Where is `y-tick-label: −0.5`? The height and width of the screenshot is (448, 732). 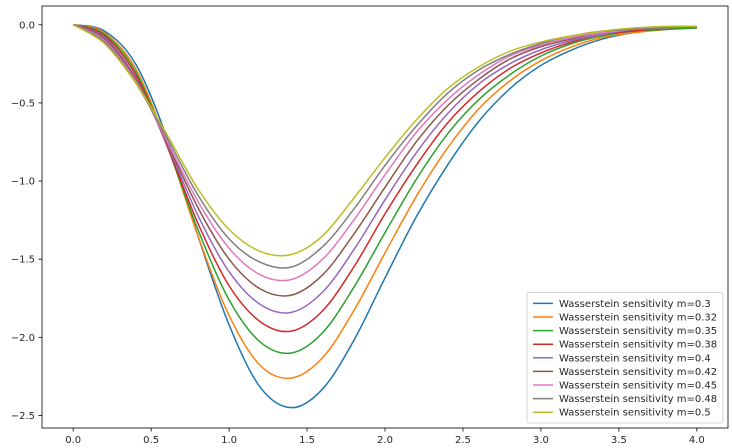 y-tick-label: −0.5 is located at coordinates (23, 103).